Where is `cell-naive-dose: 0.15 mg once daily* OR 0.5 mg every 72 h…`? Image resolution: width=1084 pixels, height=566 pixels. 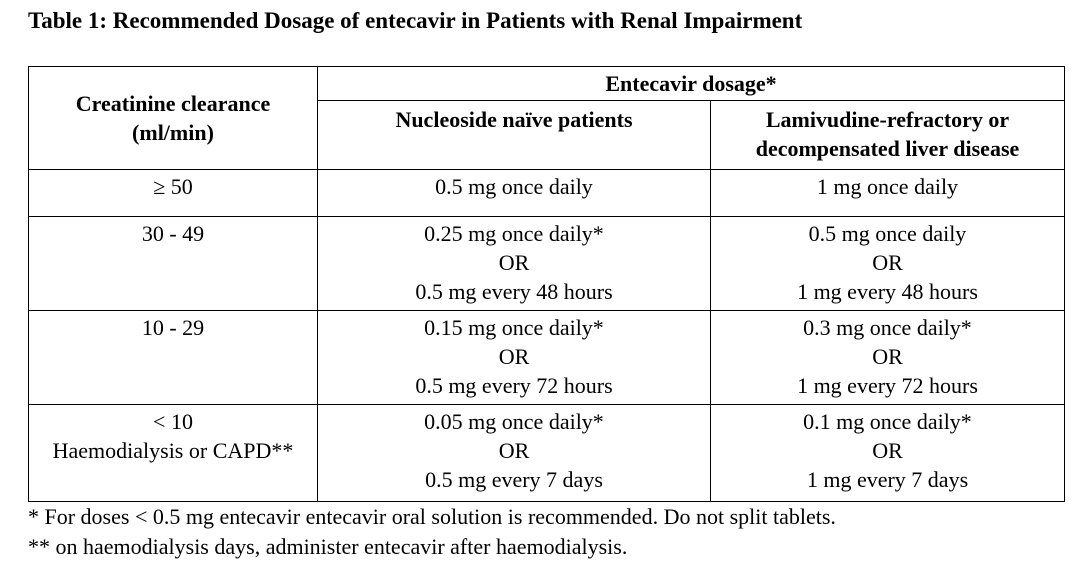
cell-naive-dose: 0.15 mg once daily* OR 0.5 mg every 72 h… is located at coordinates (514, 357).